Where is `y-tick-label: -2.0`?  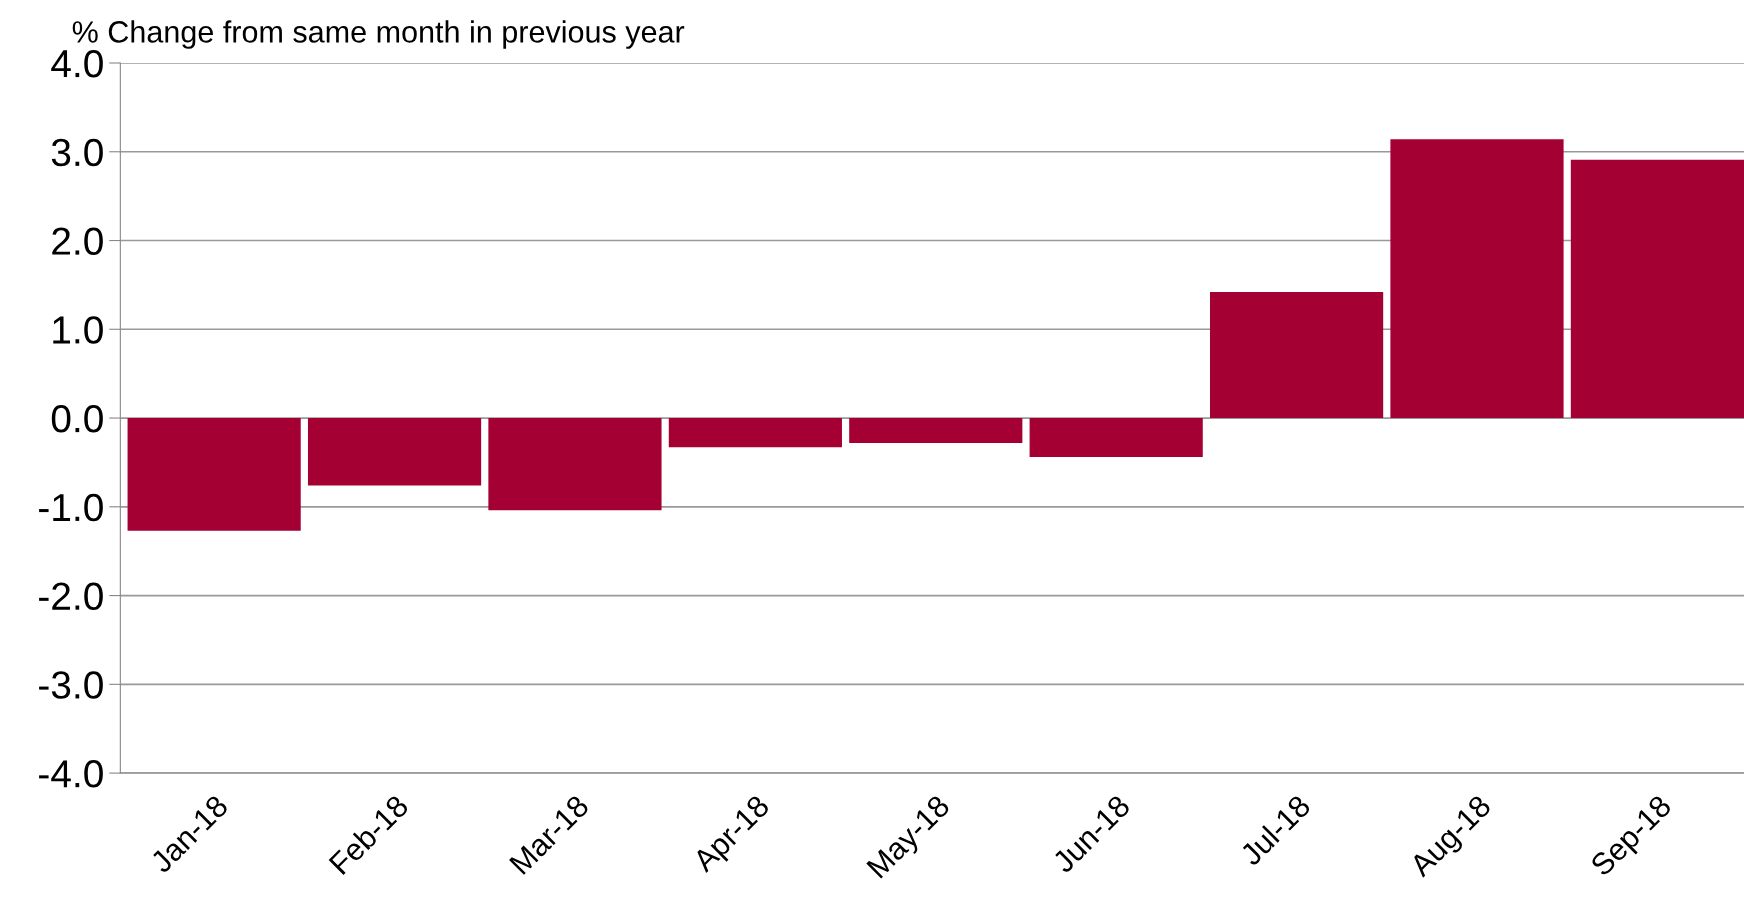 y-tick-label: -2.0 is located at coordinates (71, 596).